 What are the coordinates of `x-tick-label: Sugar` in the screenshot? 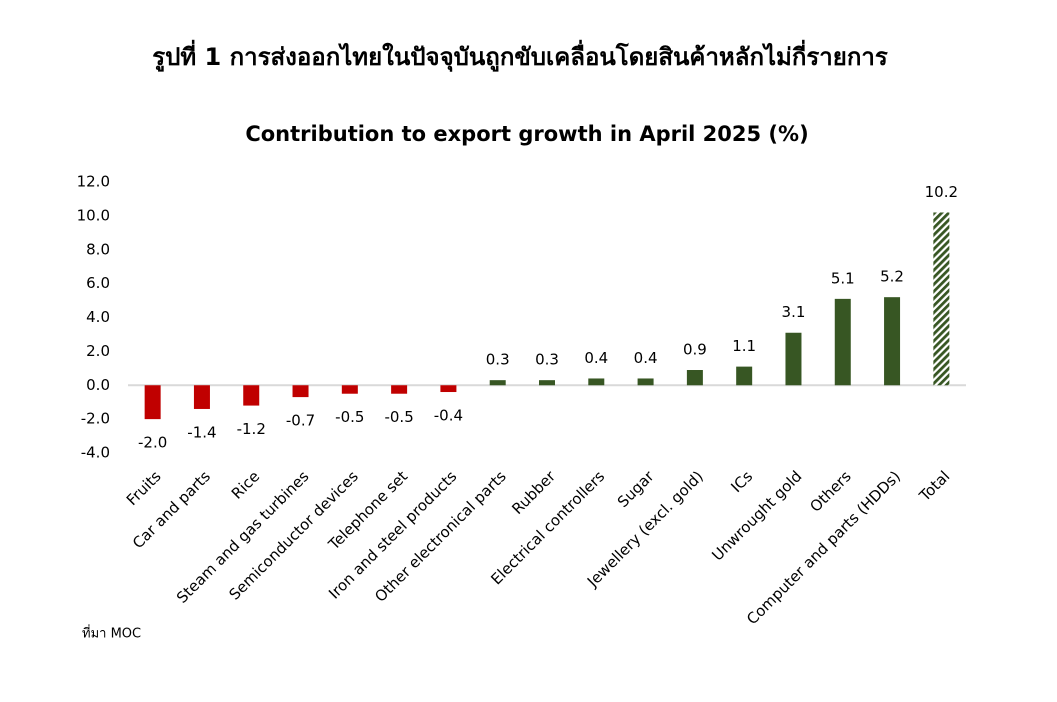 It's located at (636, 489).